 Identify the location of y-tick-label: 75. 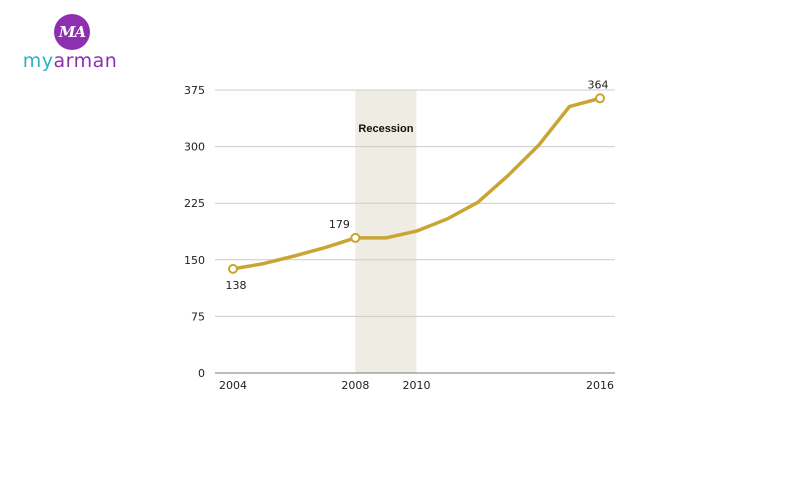
(198, 316).